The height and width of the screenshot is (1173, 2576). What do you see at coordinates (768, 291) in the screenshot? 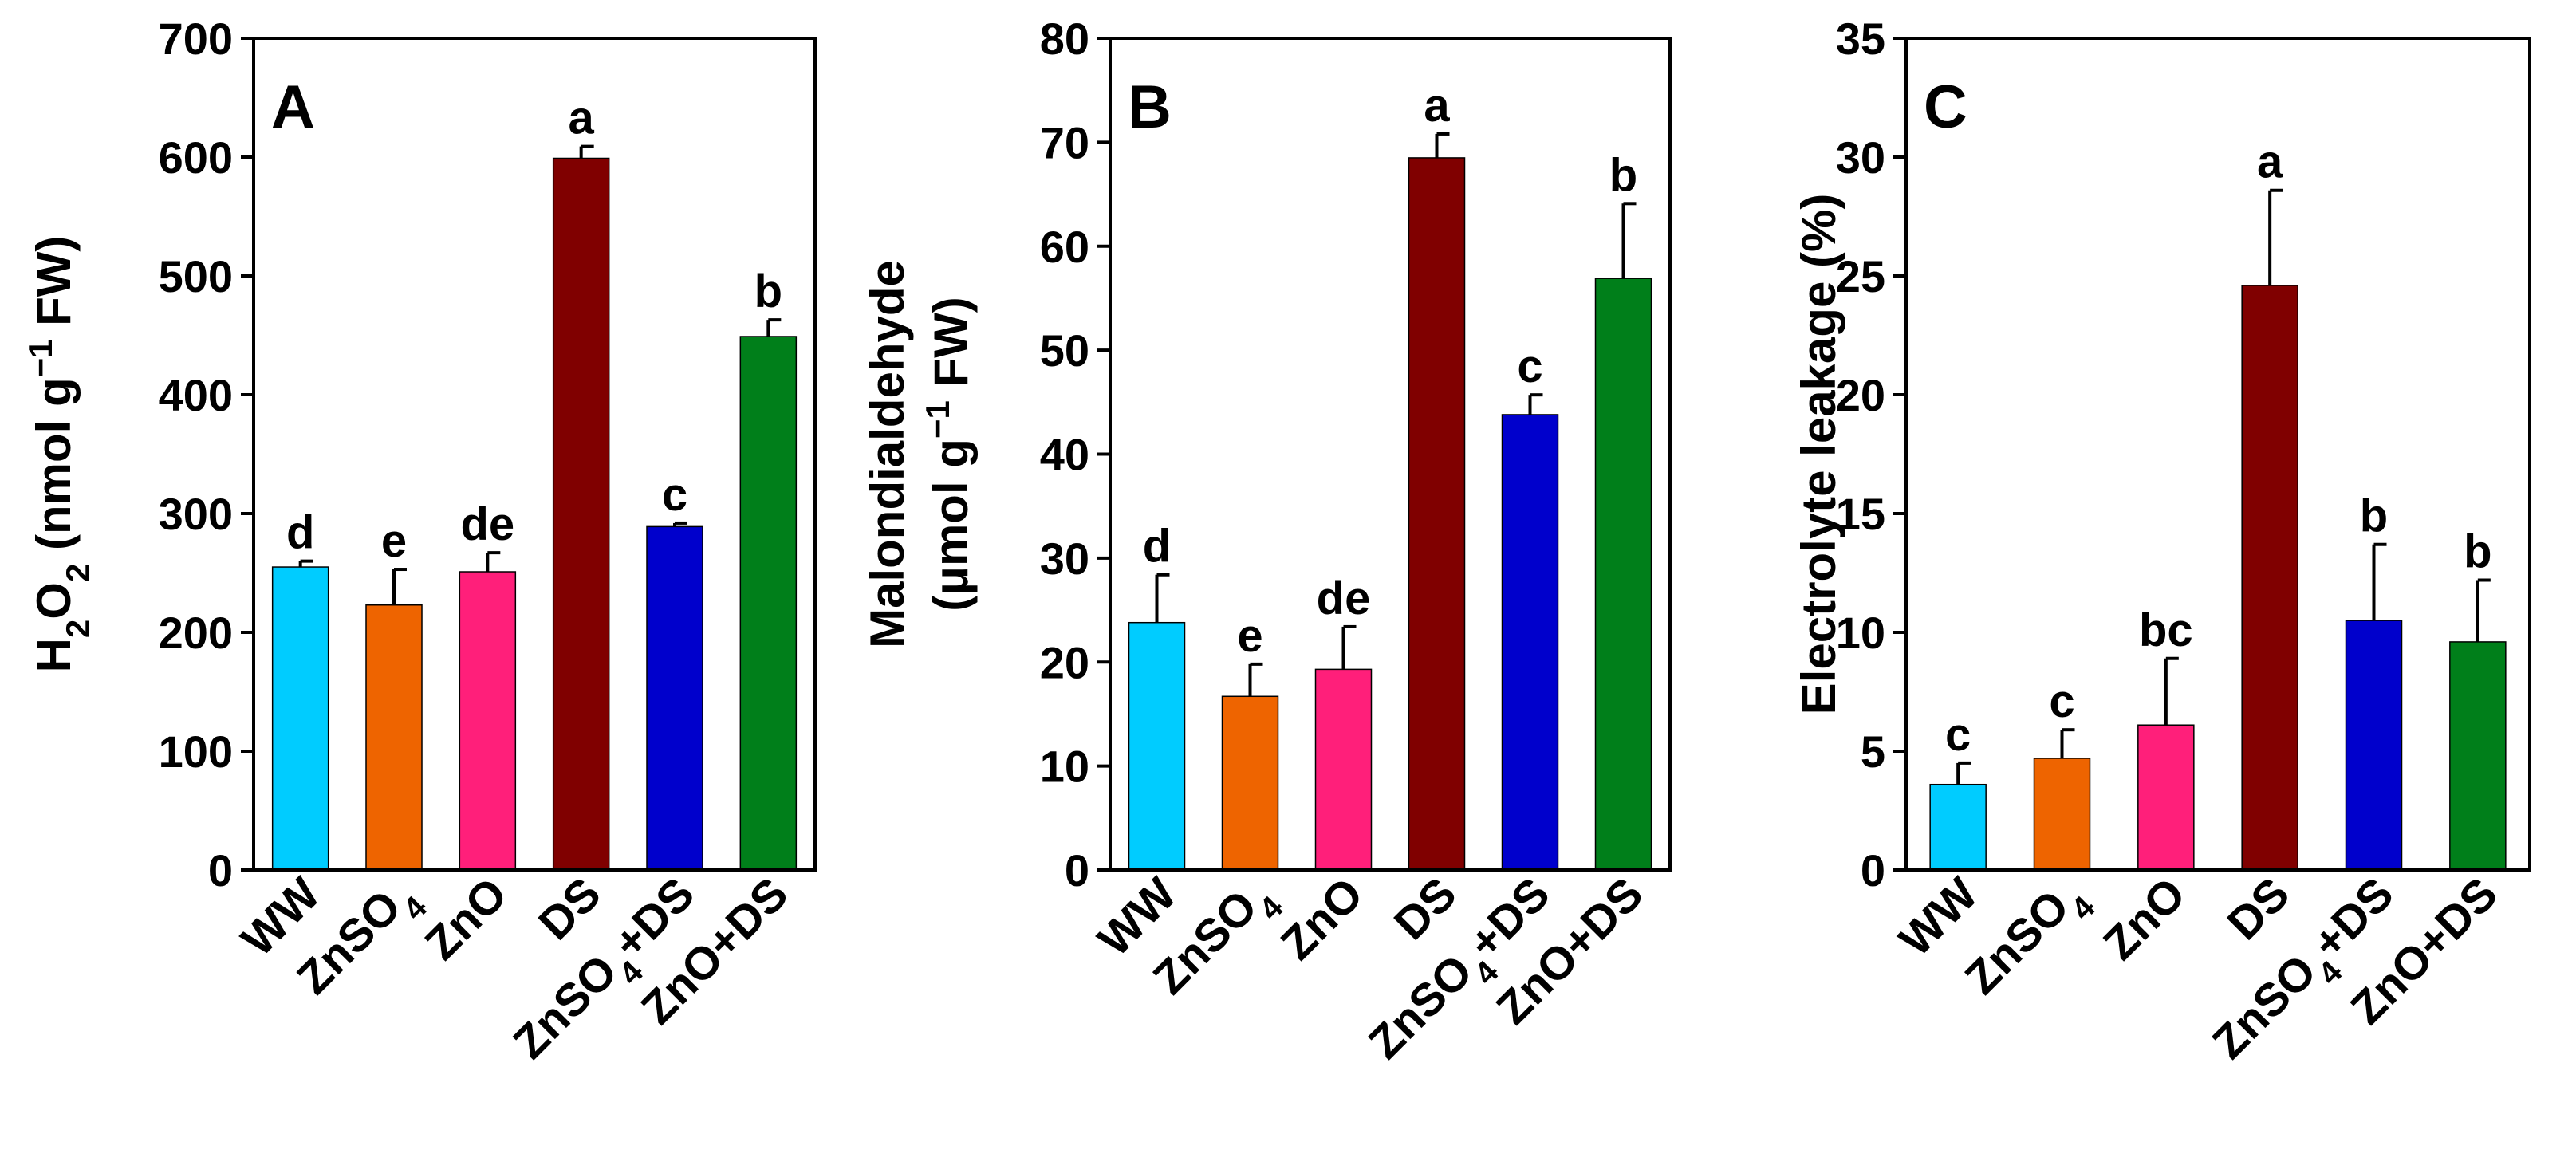
I see `significance-letter-A-5: b` at bounding box center [768, 291].